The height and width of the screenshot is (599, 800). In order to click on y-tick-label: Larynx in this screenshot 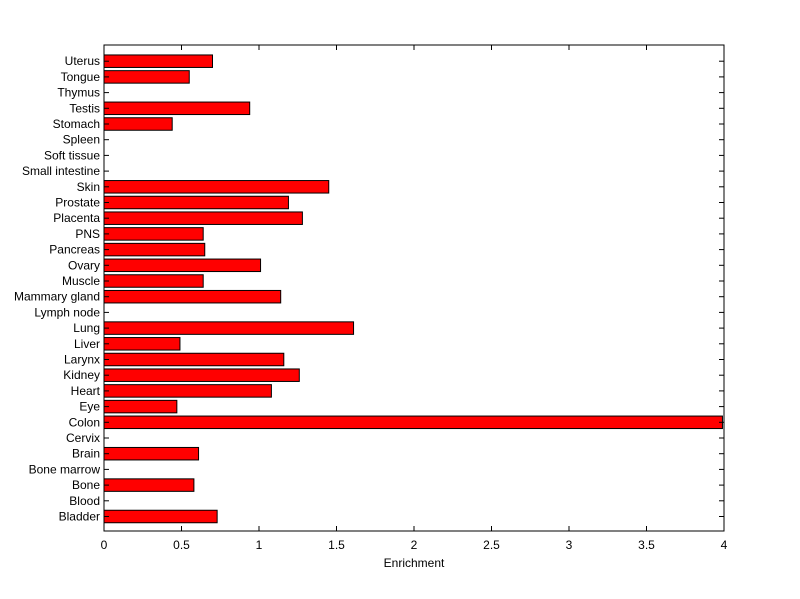, I will do `click(82, 360)`.